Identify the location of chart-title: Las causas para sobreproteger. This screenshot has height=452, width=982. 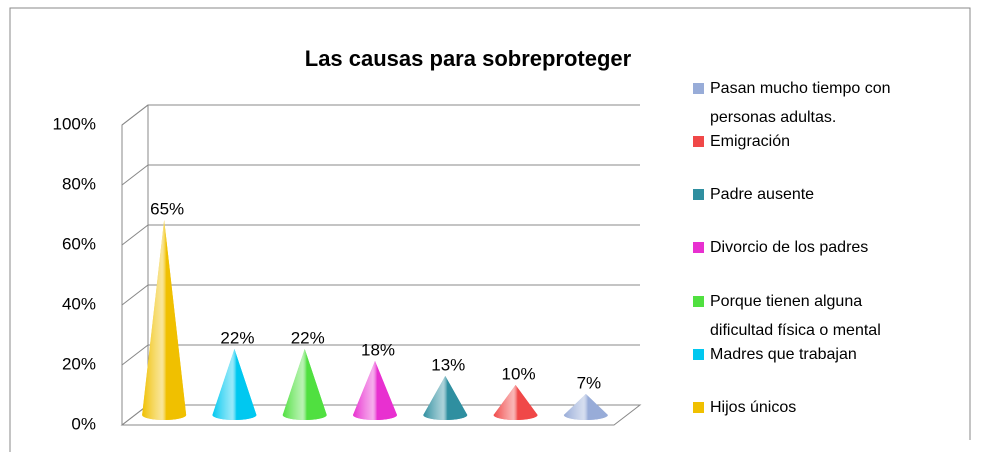
(468, 58).